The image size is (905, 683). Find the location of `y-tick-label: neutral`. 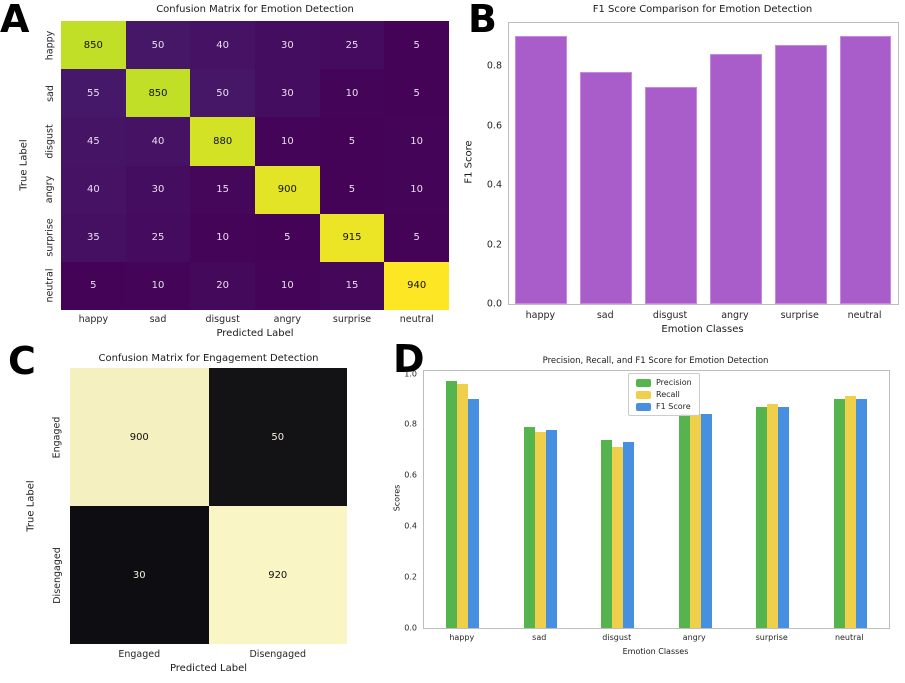

y-tick-label: neutral is located at coordinates (50, 285).